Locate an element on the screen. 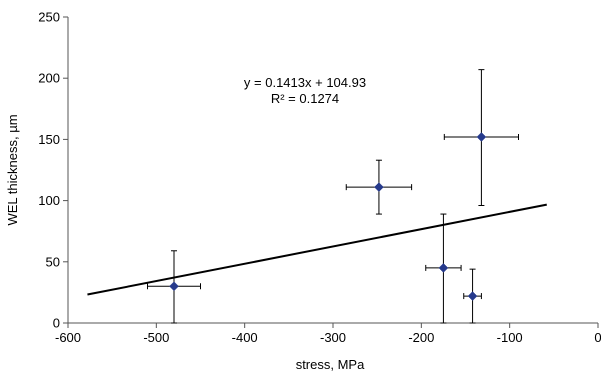 This screenshot has width=601, height=374. y-tick-label: 200 is located at coordinates (49, 78).